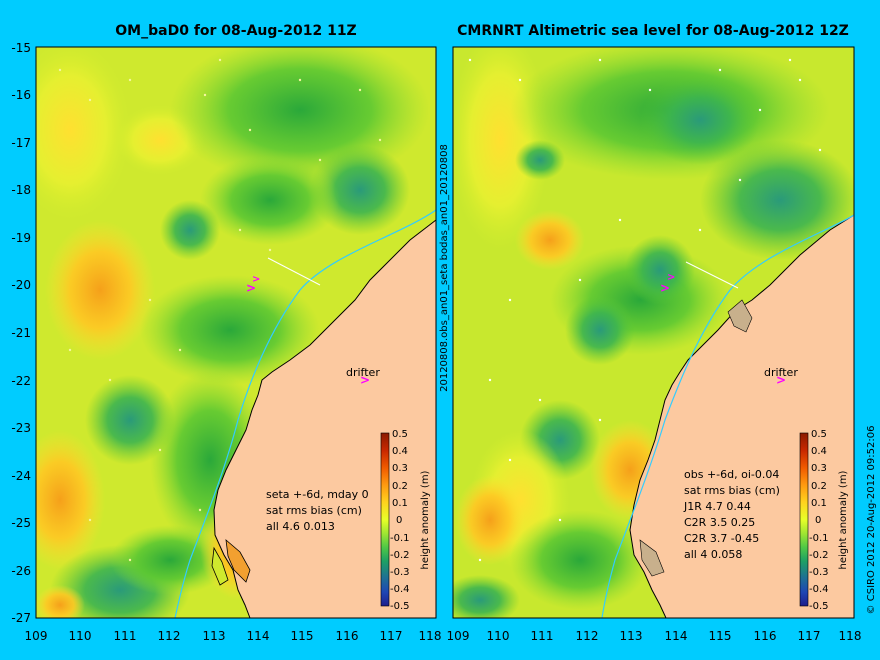 This screenshot has height=660, width=880. I want to click on colorbar-tick: -0.4, so click(400, 589).